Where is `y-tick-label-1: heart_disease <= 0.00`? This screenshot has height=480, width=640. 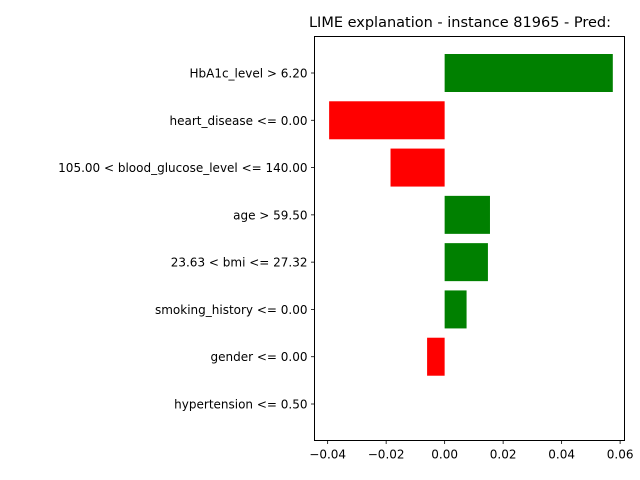
y-tick-label-1: heart_disease <= 0.00 is located at coordinates (238, 121).